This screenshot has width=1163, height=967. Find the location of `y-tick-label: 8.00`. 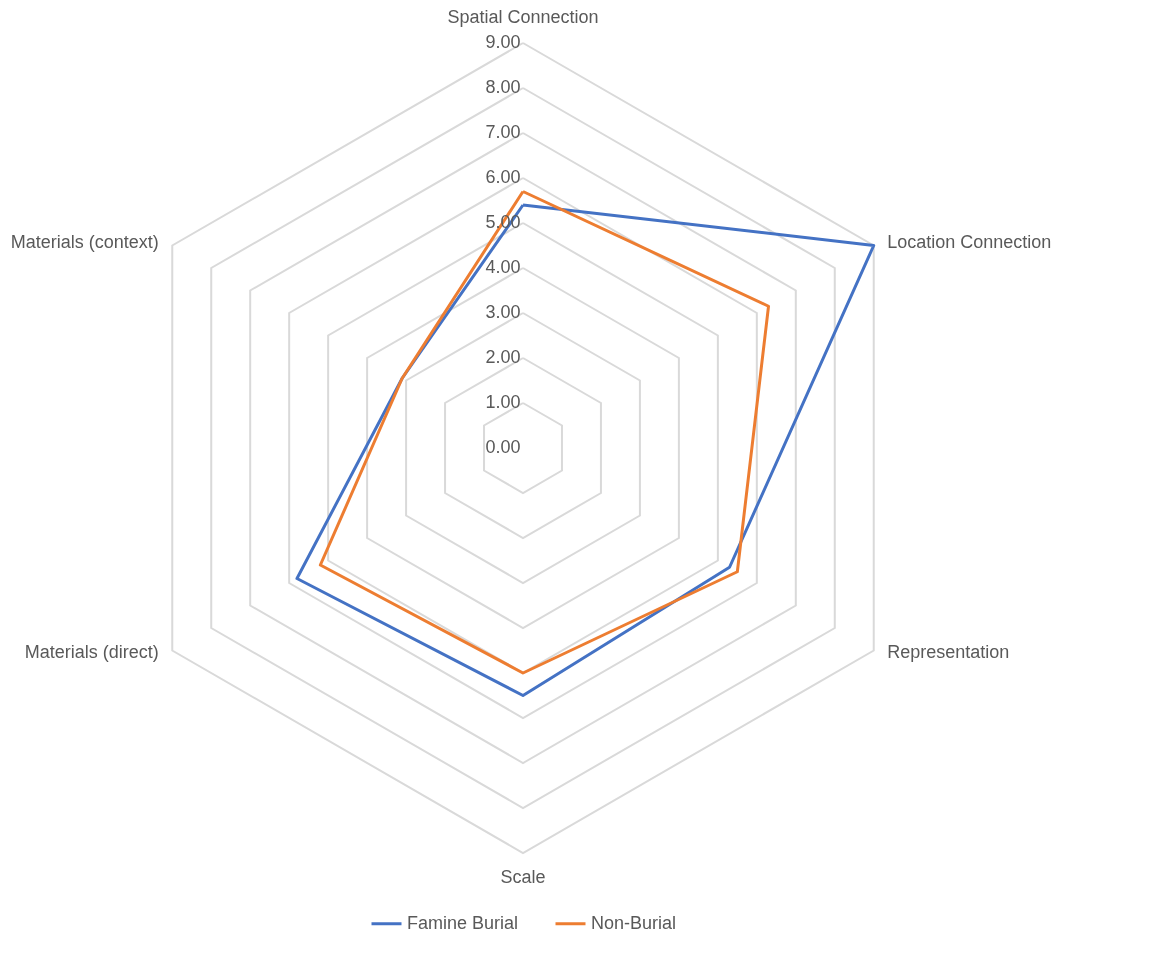

y-tick-label: 8.00 is located at coordinates (503, 87).